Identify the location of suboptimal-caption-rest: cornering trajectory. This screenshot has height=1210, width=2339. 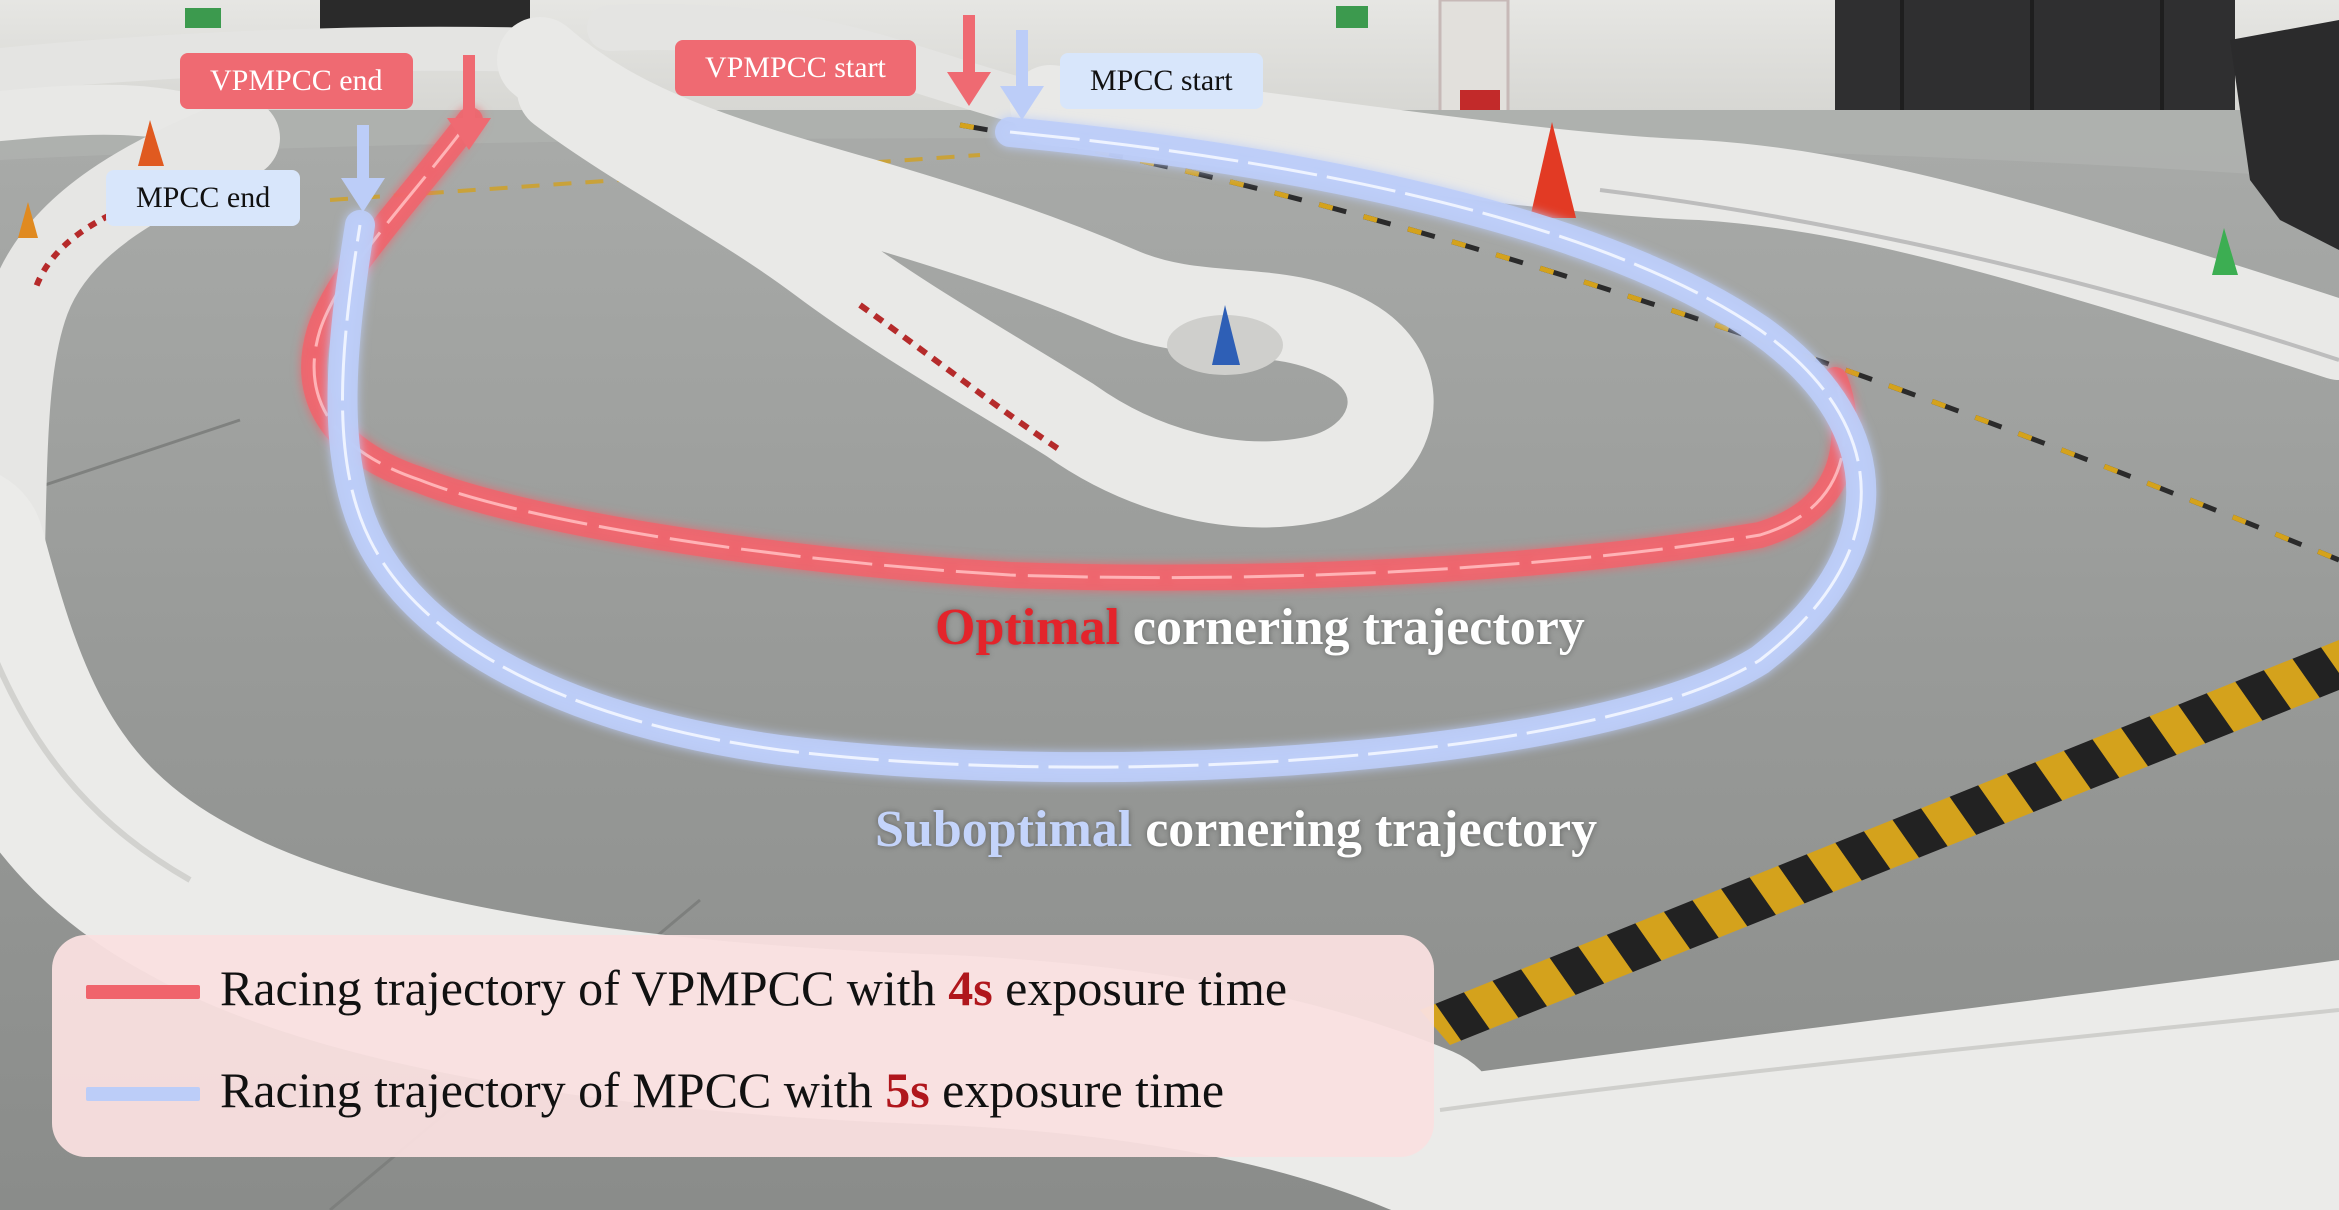
(1365, 829).